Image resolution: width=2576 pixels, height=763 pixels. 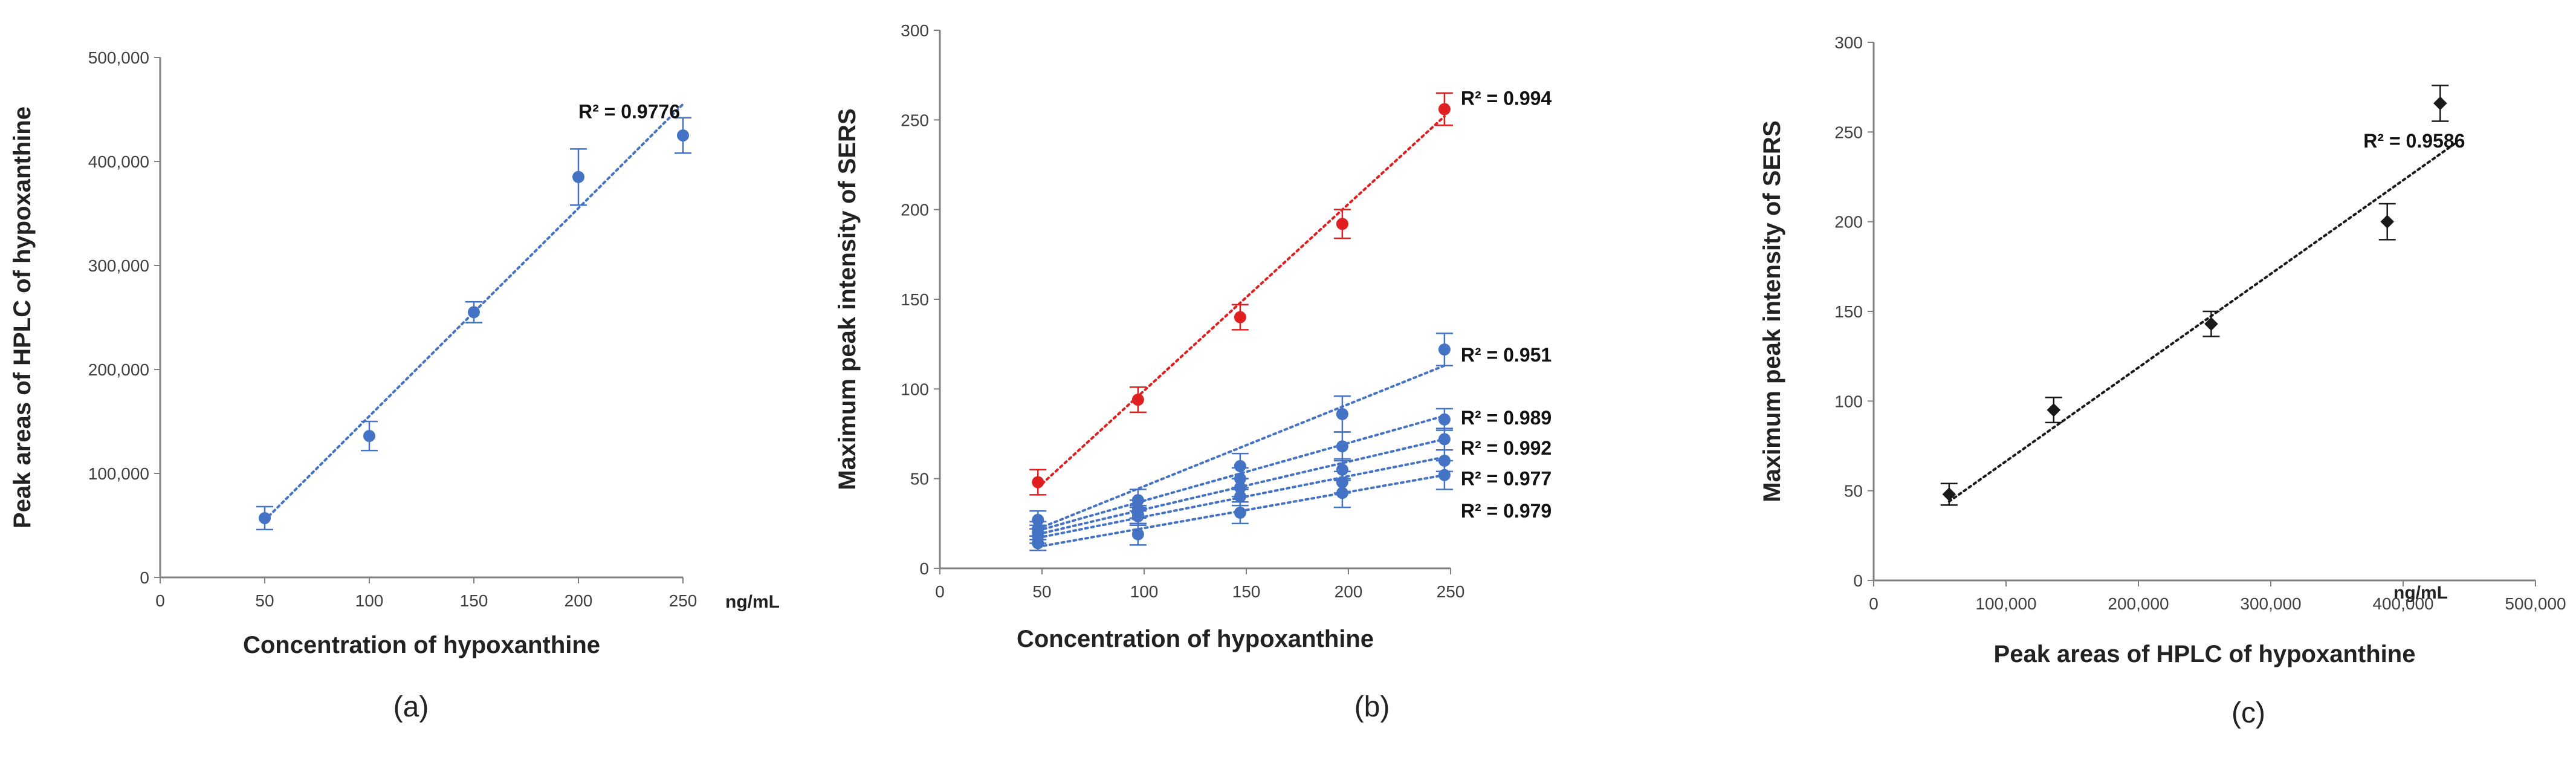 What do you see at coordinates (118, 369) in the screenshot?
I see `y-tick-label: 200,000` at bounding box center [118, 369].